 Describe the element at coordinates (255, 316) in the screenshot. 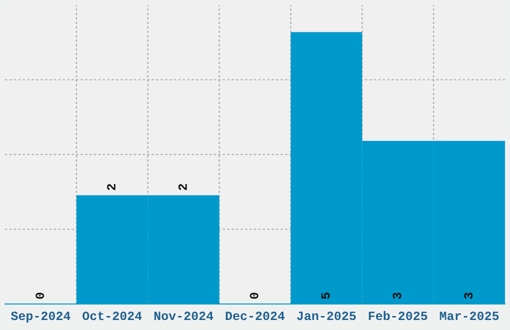

I see `x-tick-label: Dec-2024` at that location.